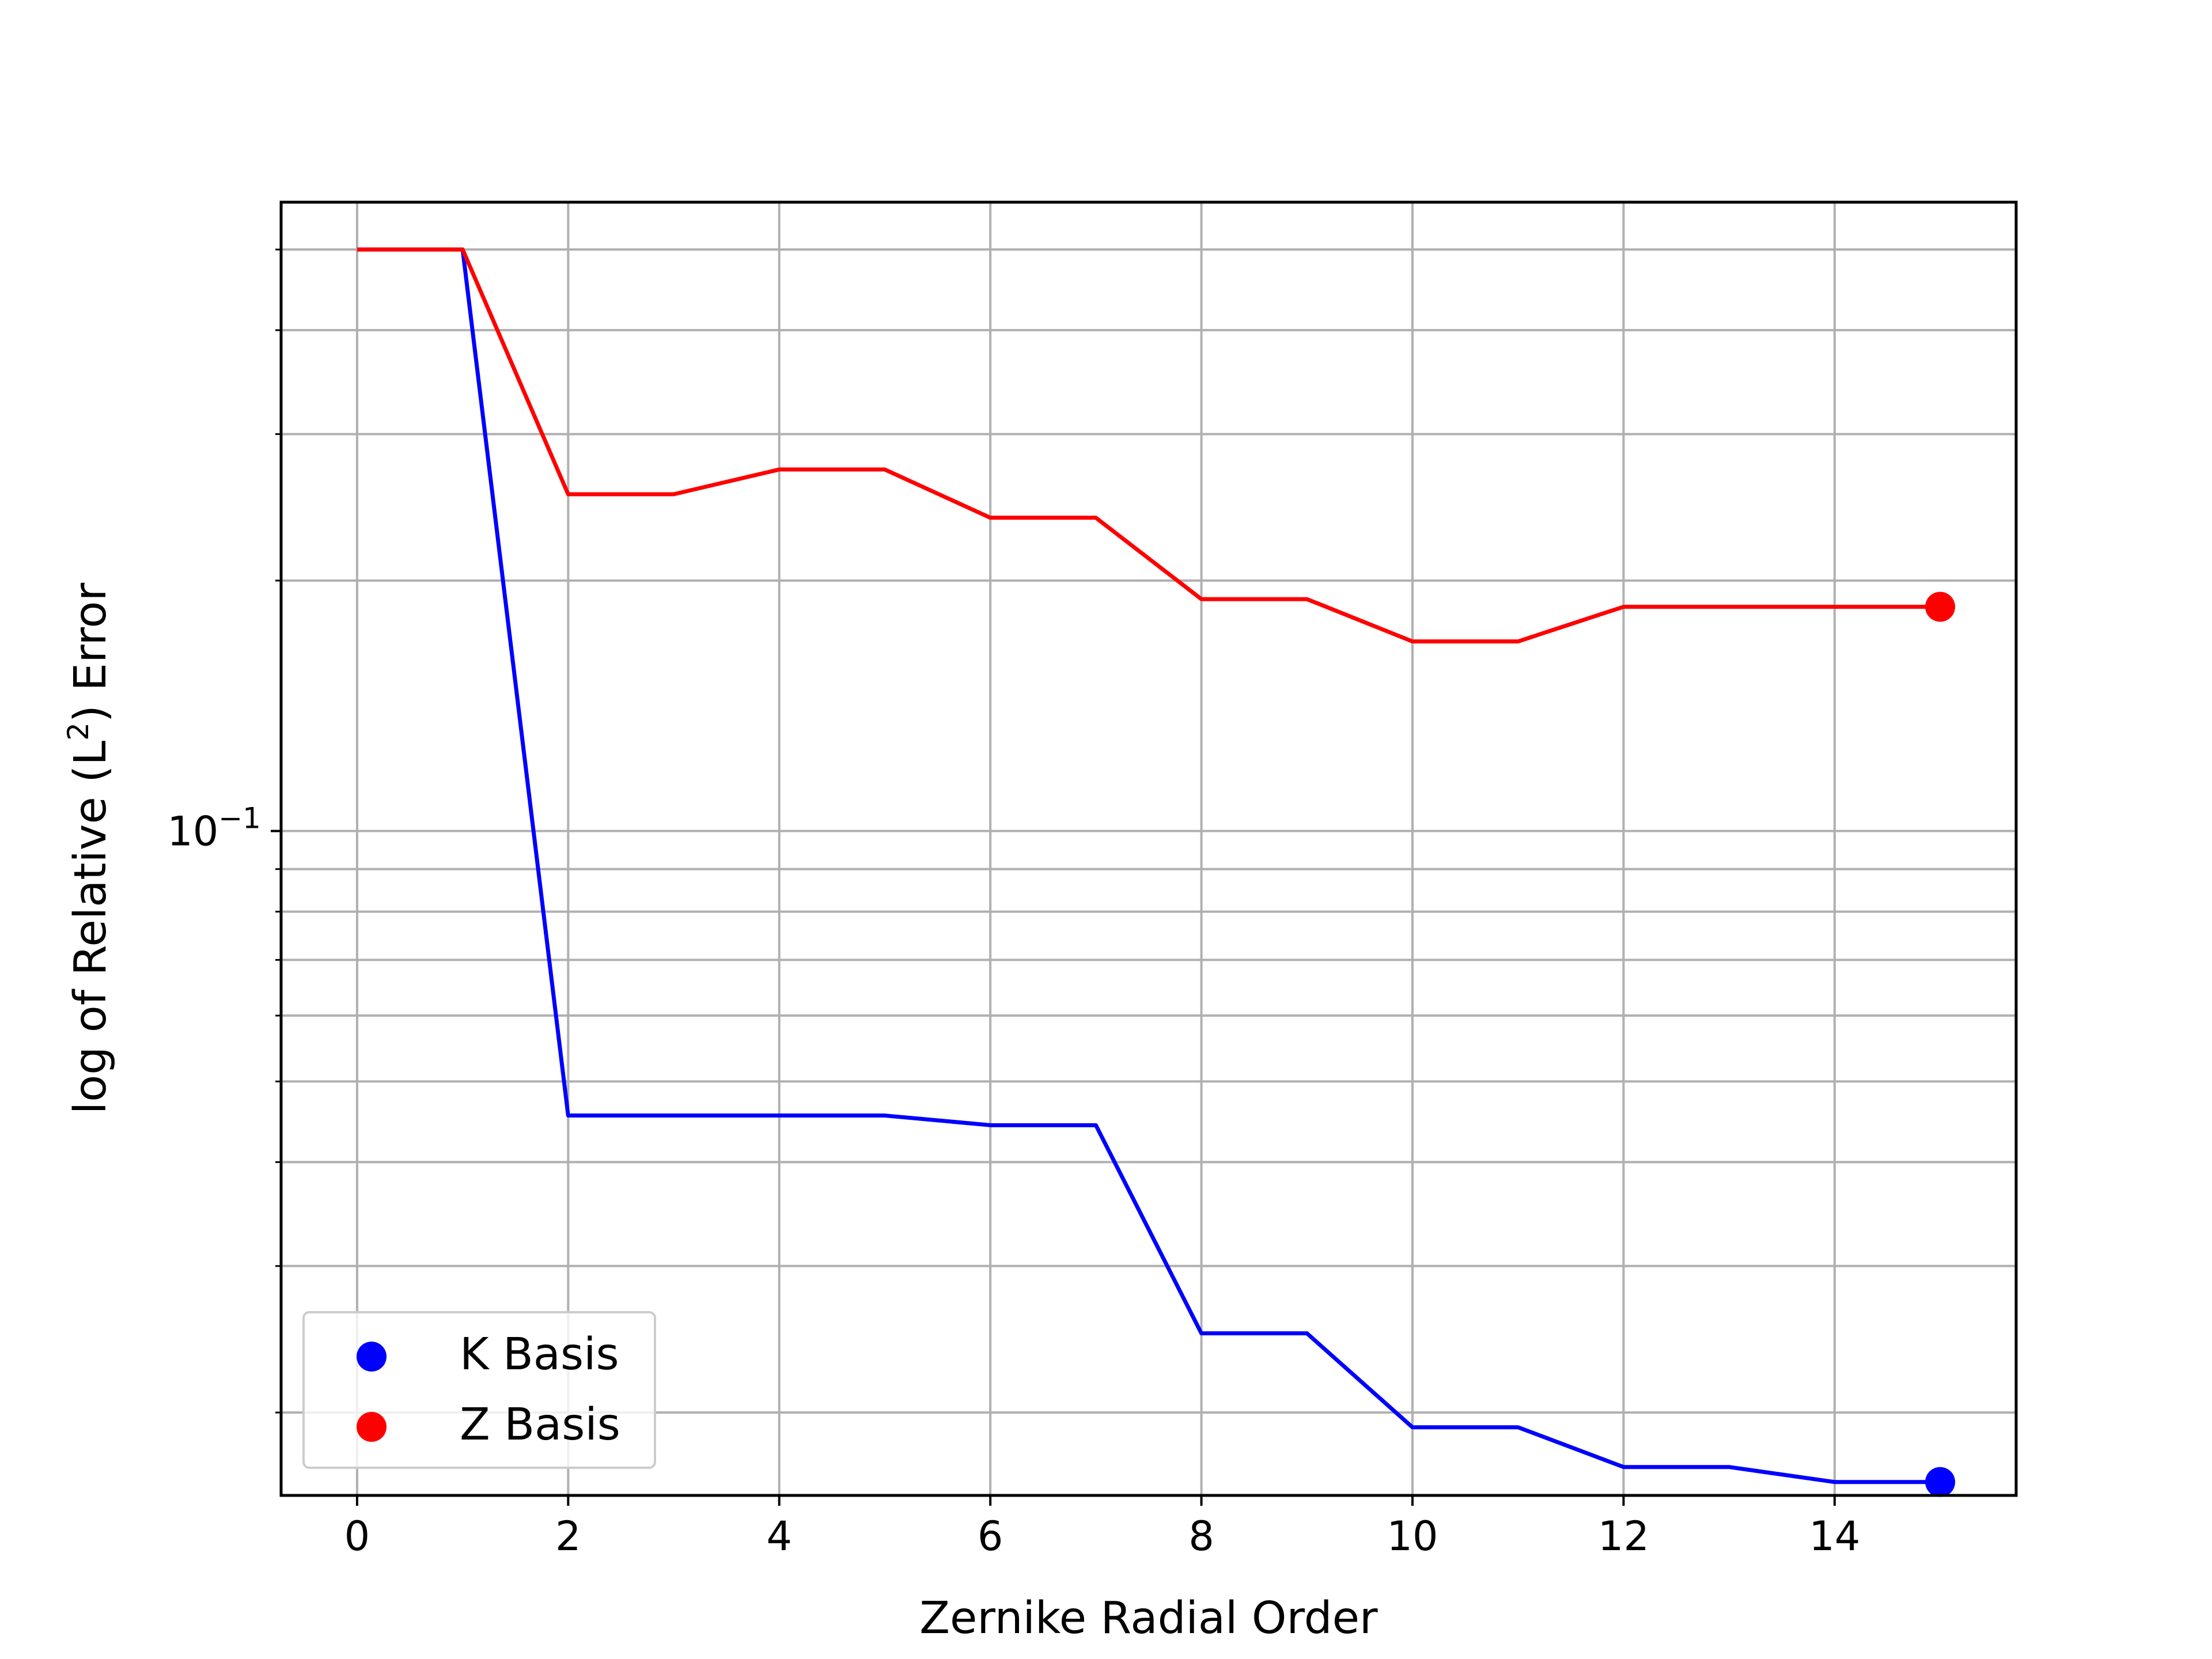  I want to click on series-end-marker-k-basis, so click(1940, 1482).